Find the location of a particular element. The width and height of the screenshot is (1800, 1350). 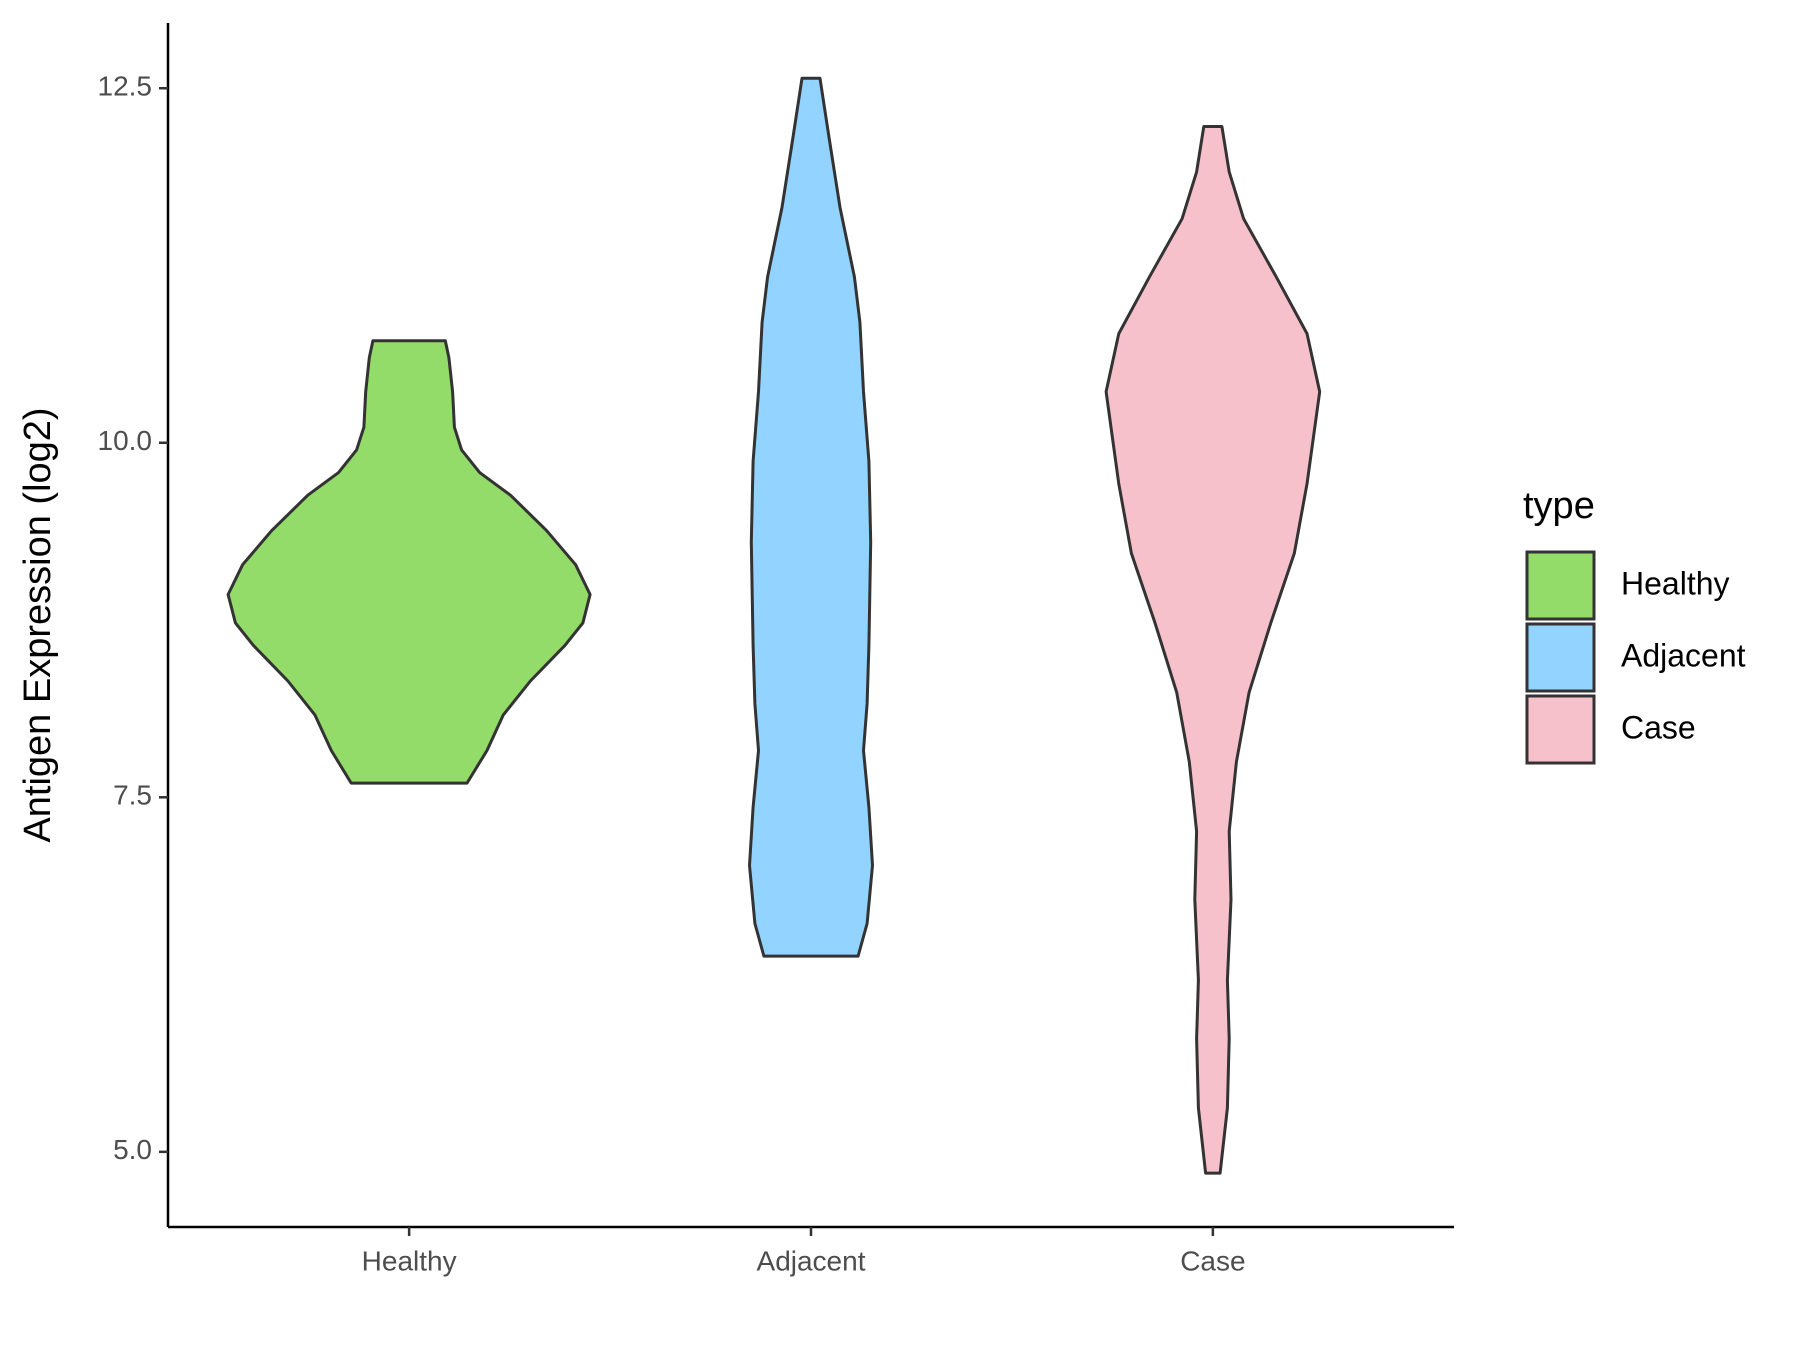

y-tick-label: 7.5 is located at coordinates (132, 795).